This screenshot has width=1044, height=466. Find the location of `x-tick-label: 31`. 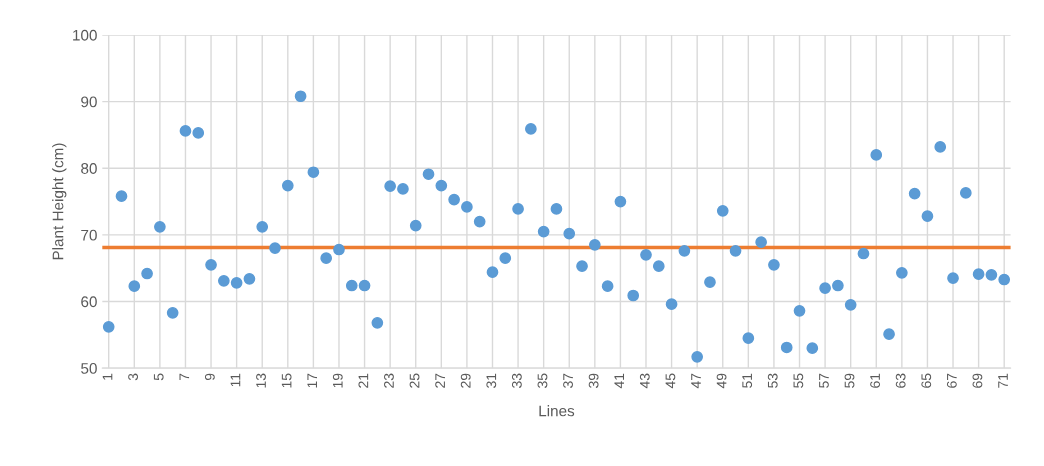

x-tick-label: 31 is located at coordinates (491, 380).